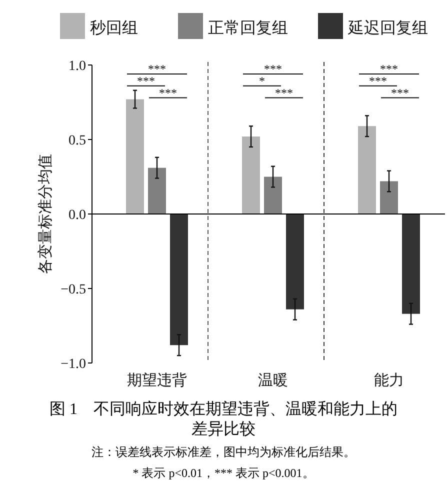  I want to click on annotation: *, so click(262, 81).